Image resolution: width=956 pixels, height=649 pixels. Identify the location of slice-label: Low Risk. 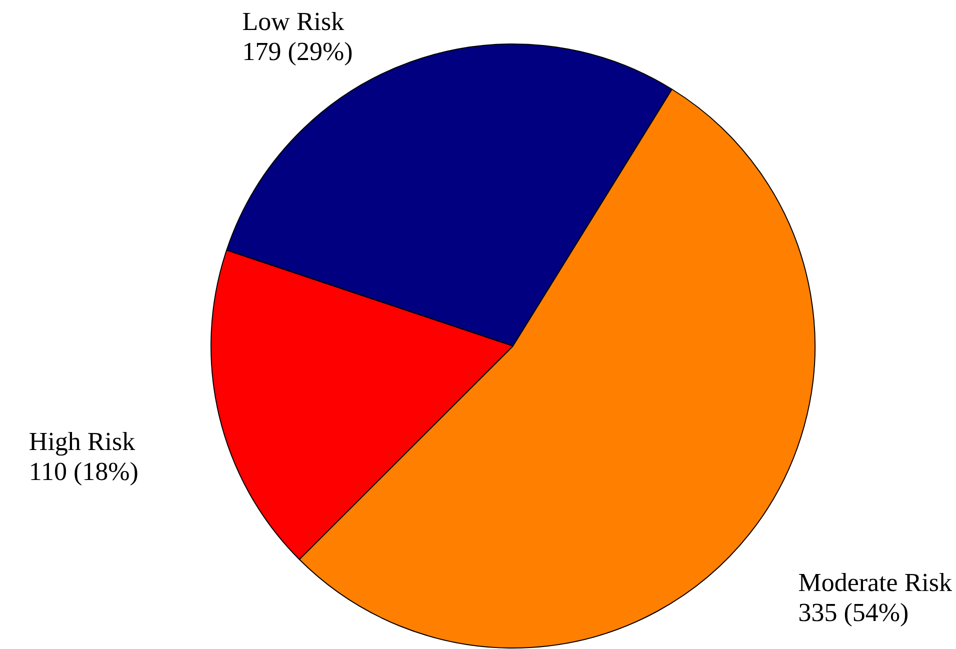
(293, 21).